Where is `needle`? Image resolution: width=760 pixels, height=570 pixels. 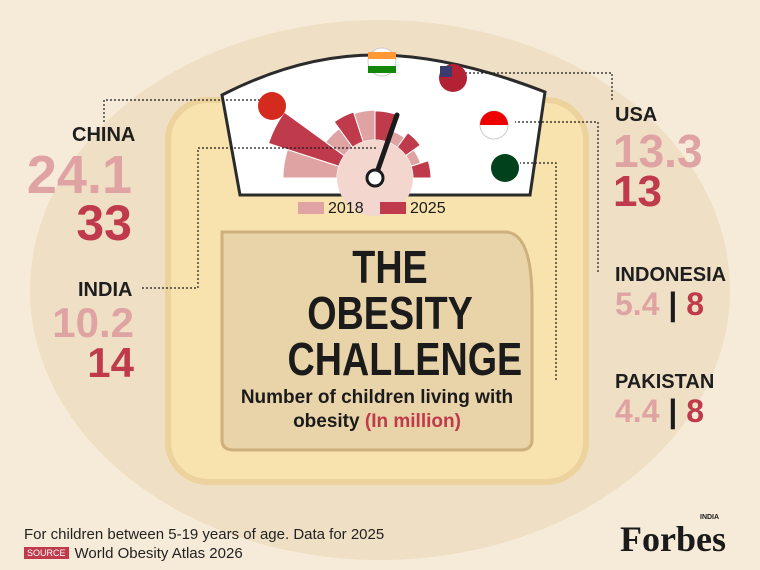 needle is located at coordinates (386, 146).